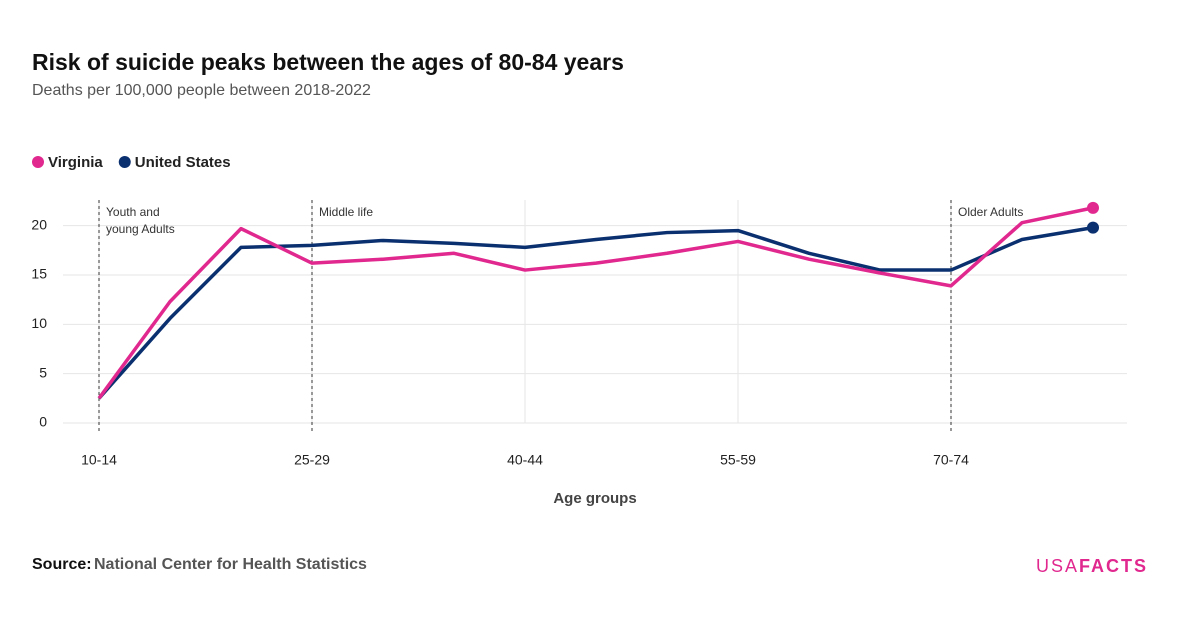 The width and height of the screenshot is (1200, 628). Describe the element at coordinates (594, 498) in the screenshot. I see `x-axis-label: Age groups` at that location.